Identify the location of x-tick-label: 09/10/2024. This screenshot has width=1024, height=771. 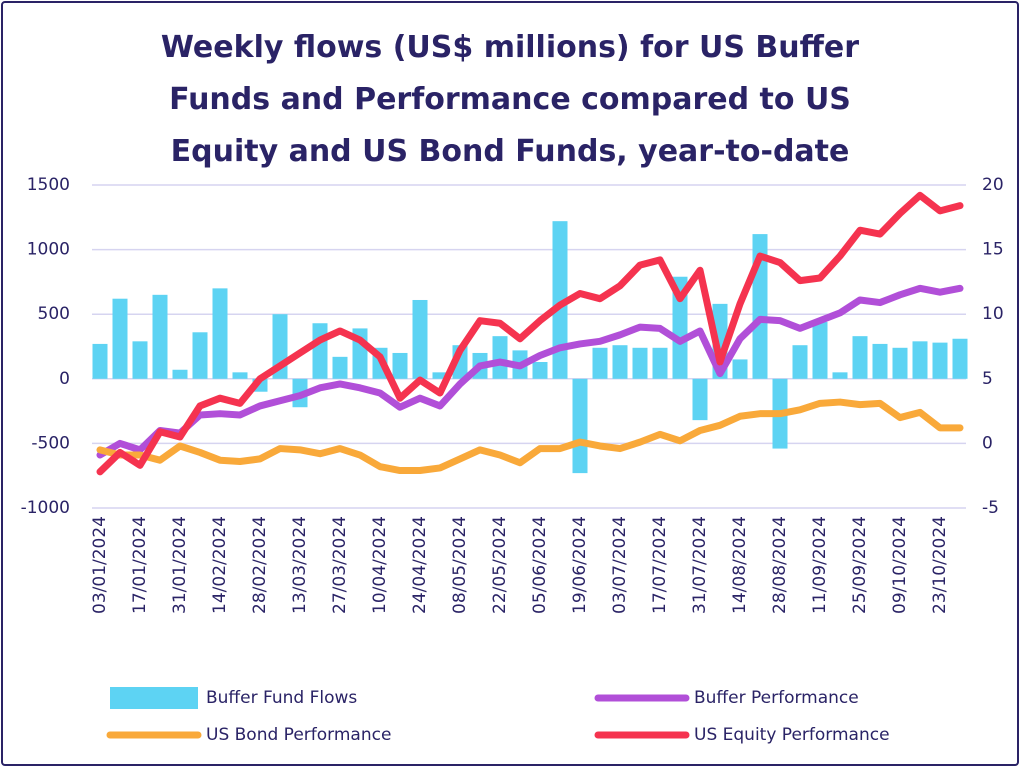
(900, 565).